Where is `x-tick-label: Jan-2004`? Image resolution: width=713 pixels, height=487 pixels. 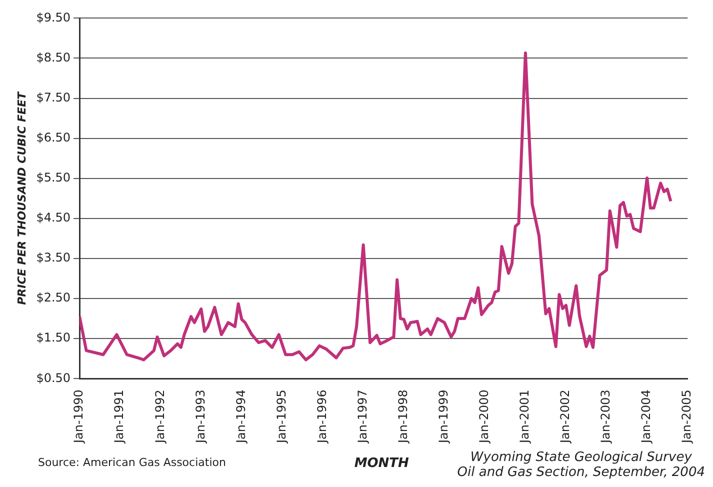 x-tick-label: Jan-2004 is located at coordinates (646, 417).